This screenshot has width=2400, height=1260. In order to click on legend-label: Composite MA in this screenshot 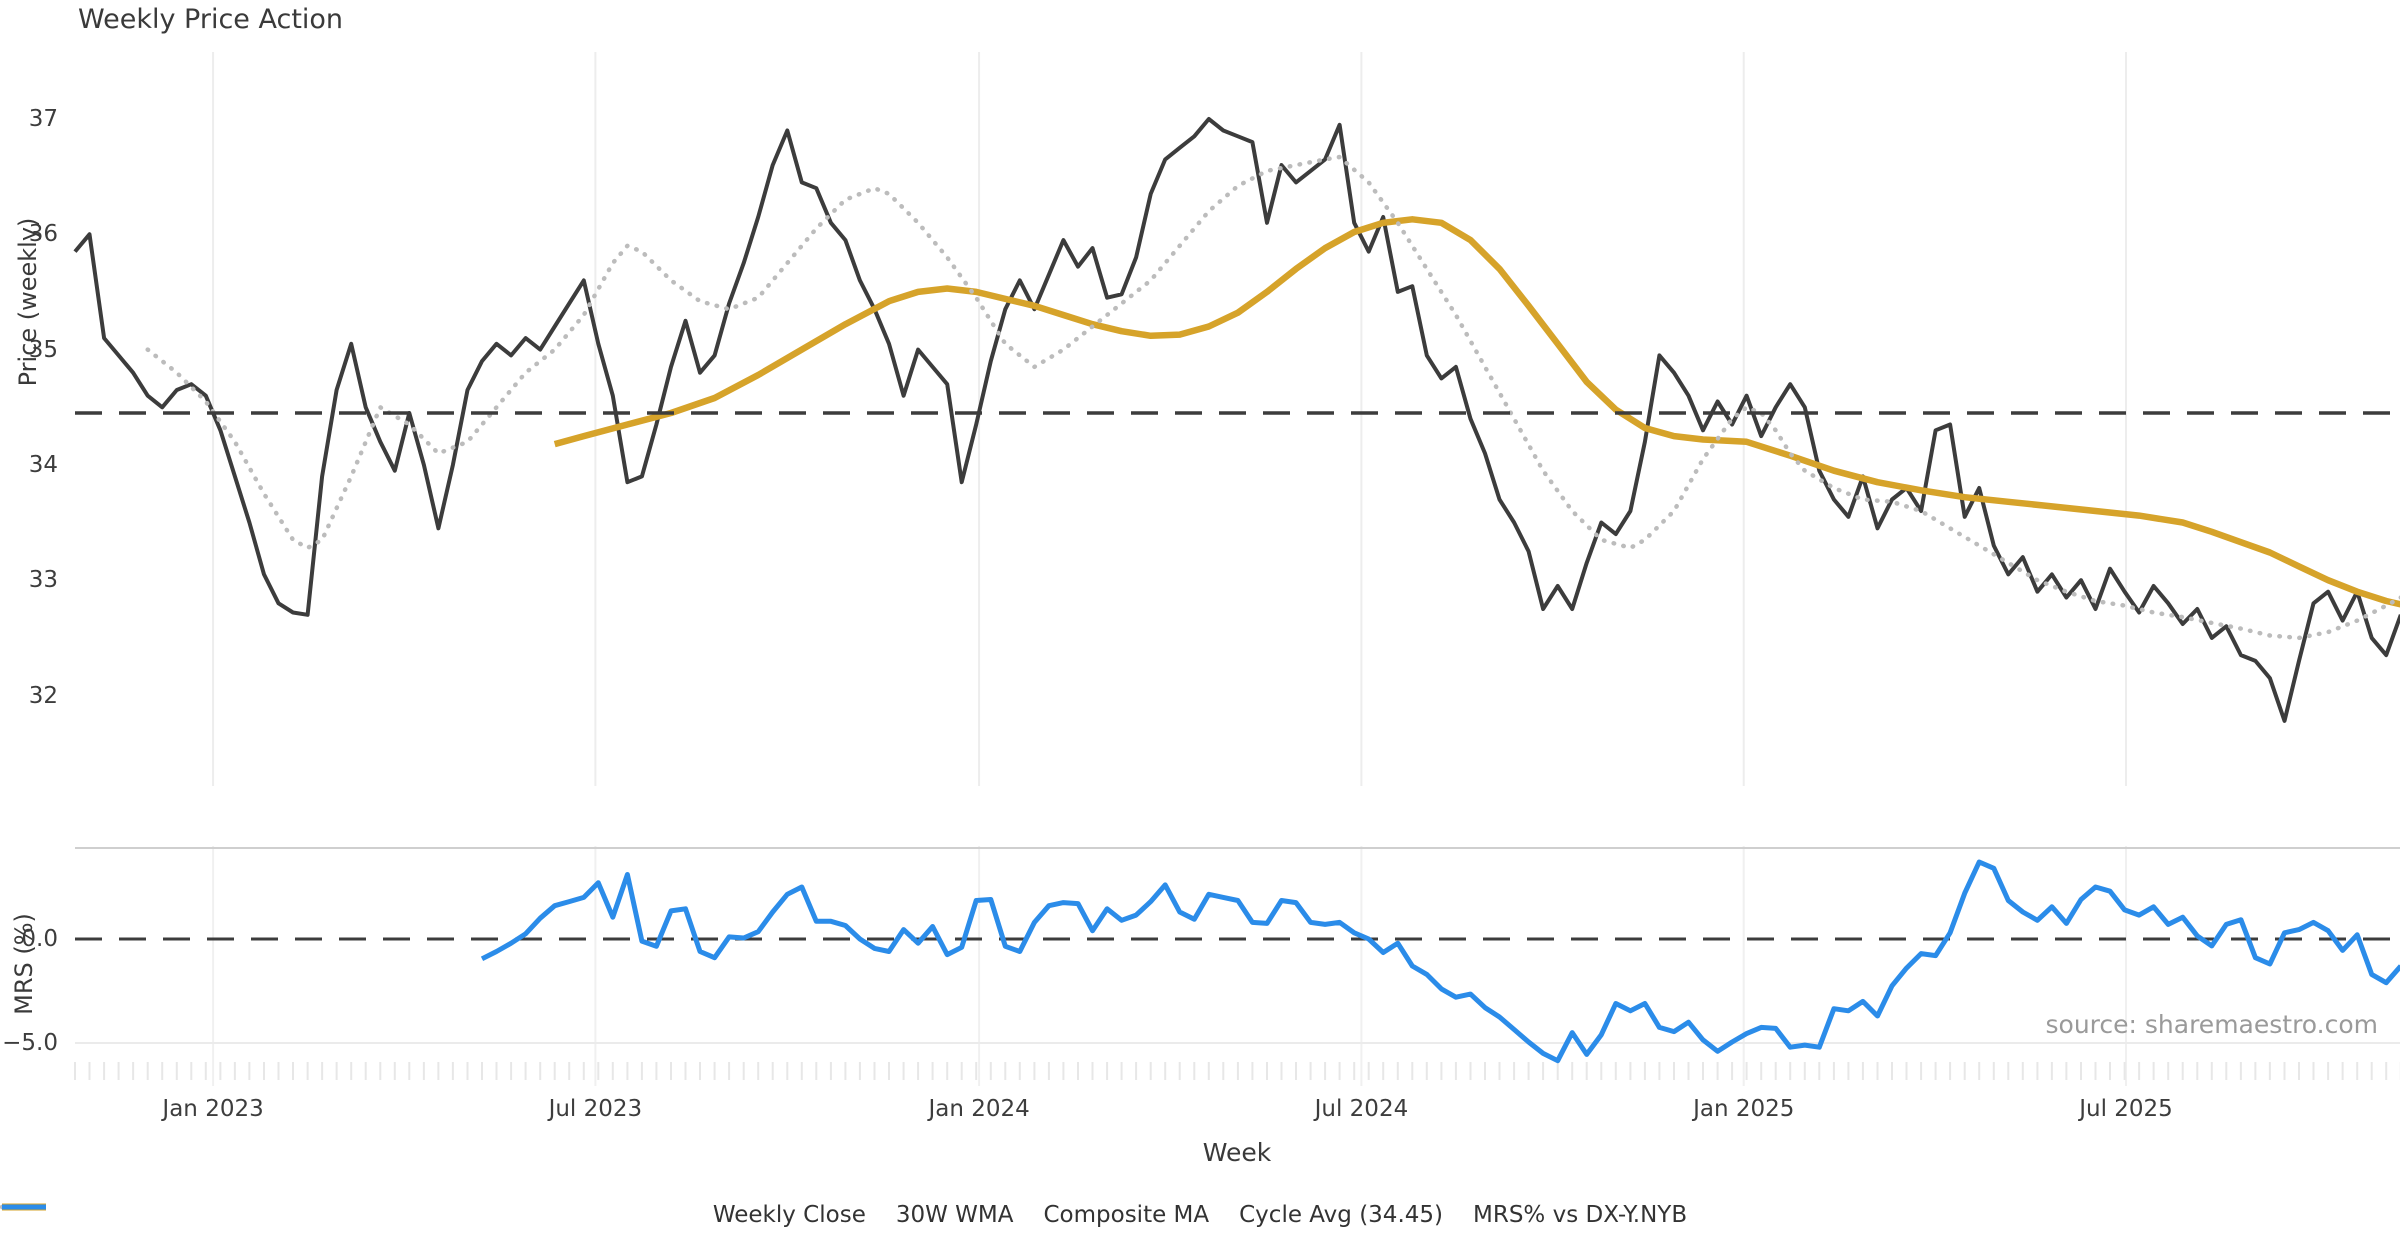, I will do `click(1126, 1215)`.